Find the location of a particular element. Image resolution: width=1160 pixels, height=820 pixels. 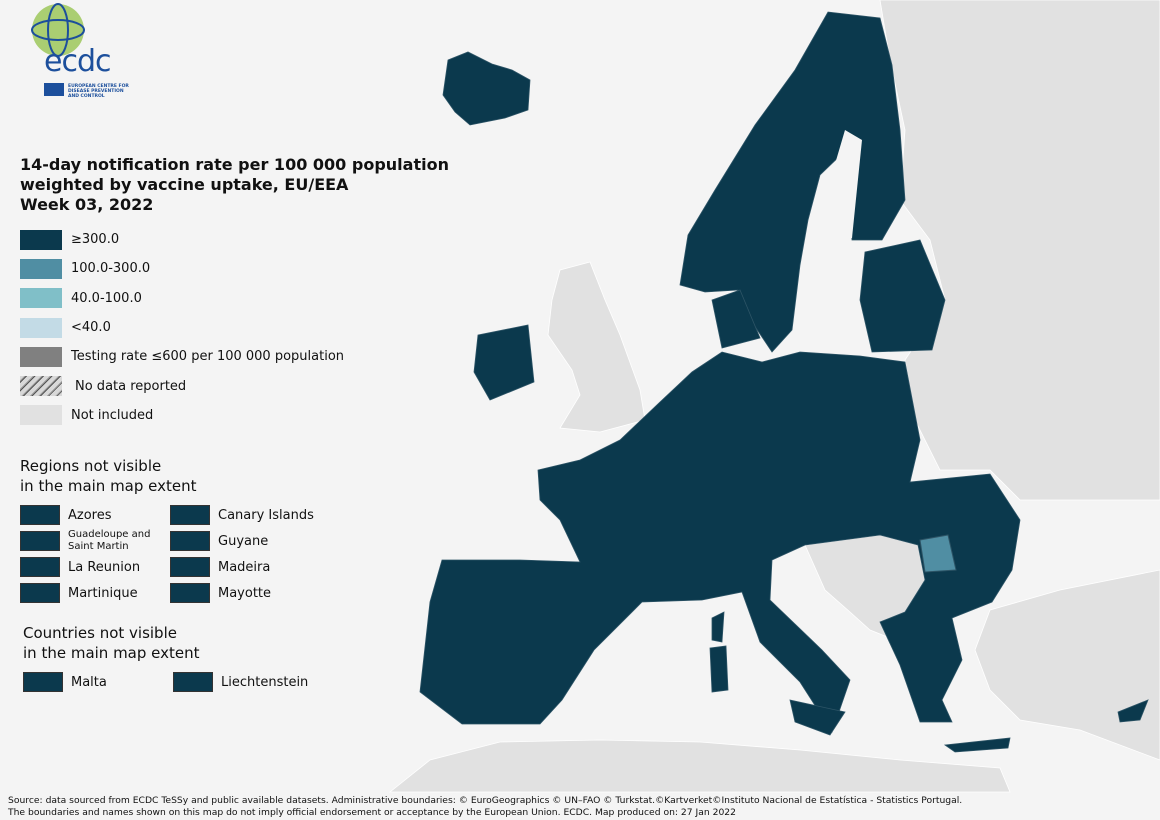

legend-item: No data reported is located at coordinates (182, 385).